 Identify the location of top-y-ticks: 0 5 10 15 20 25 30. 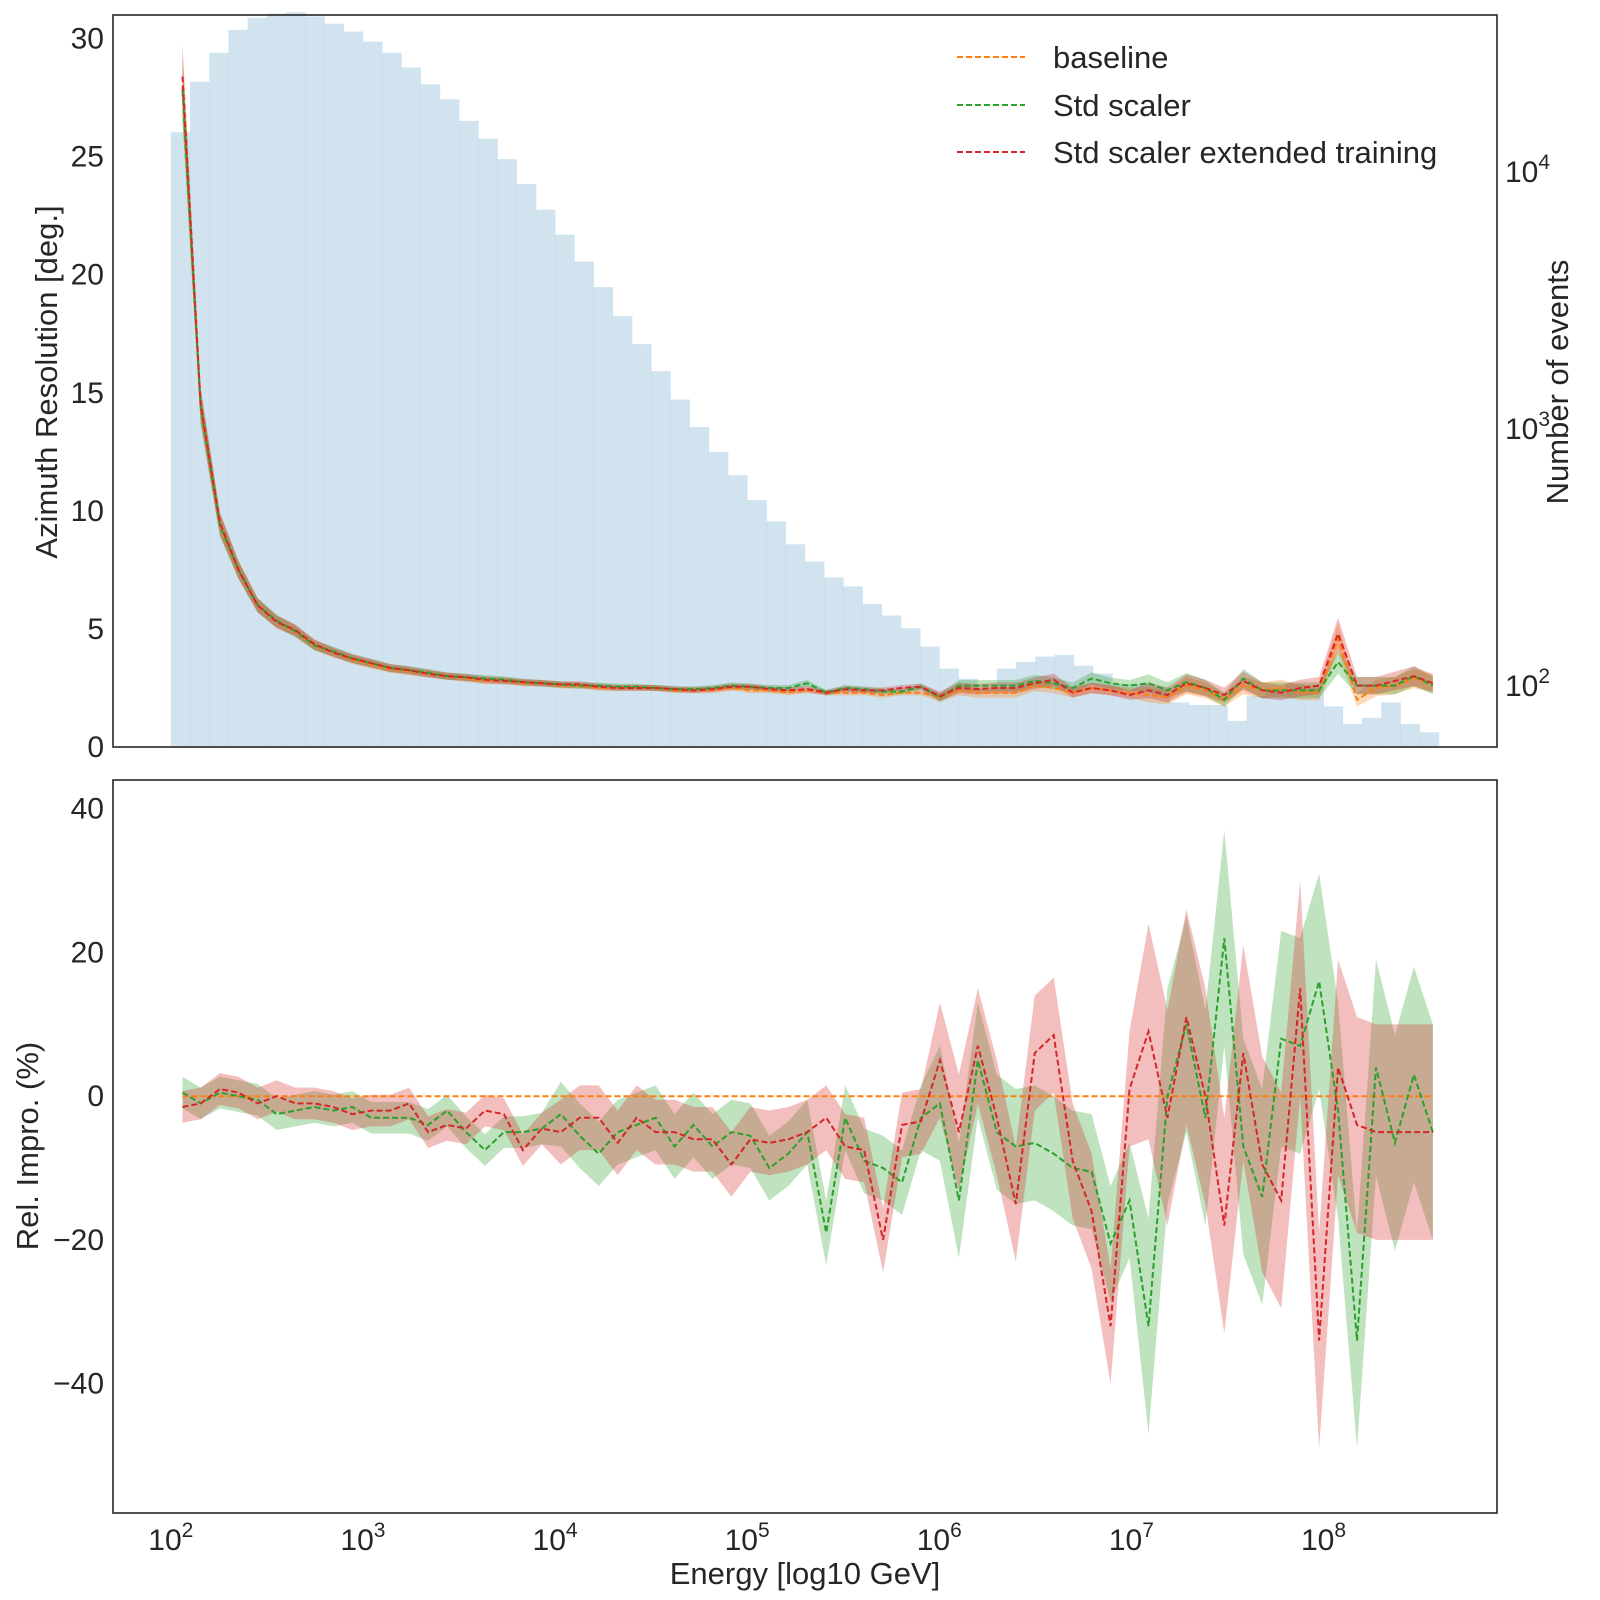
(87, 393).